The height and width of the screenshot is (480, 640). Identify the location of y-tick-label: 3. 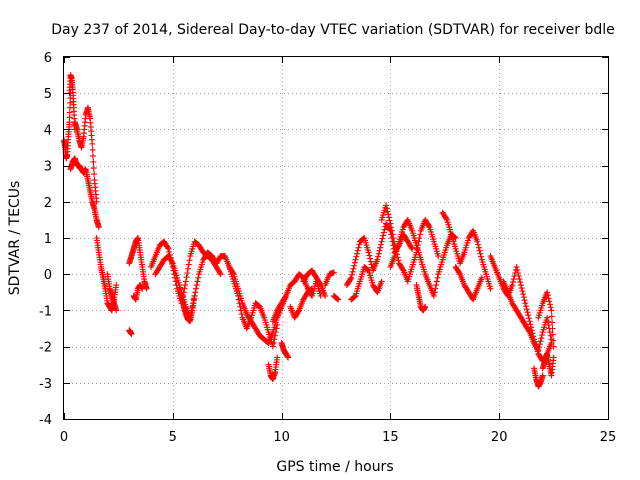
(48, 167).